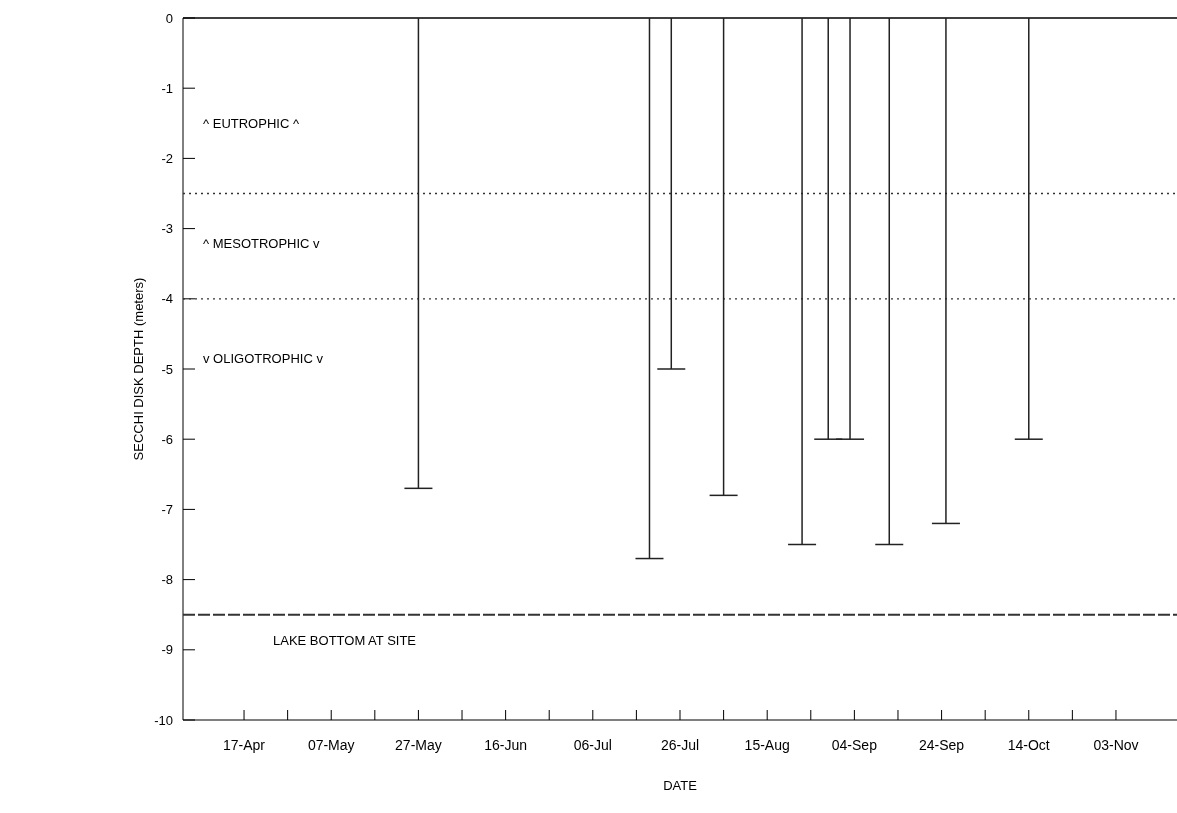 The width and height of the screenshot is (1177, 813). I want to click on y-tick-label: -10, so click(163, 720).